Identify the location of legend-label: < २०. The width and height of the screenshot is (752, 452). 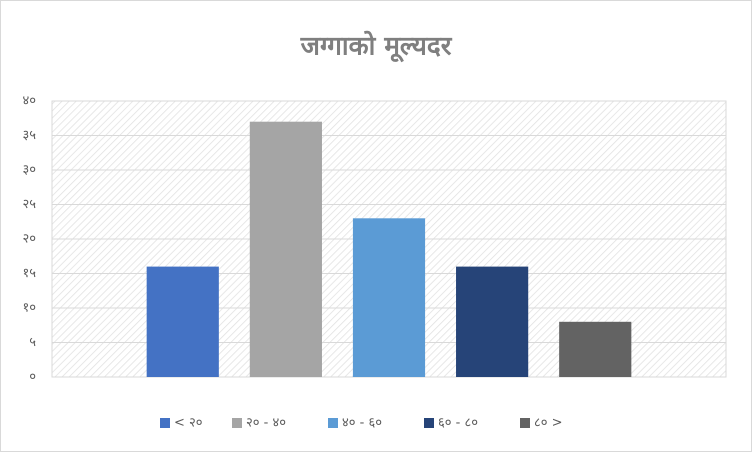
(188, 423).